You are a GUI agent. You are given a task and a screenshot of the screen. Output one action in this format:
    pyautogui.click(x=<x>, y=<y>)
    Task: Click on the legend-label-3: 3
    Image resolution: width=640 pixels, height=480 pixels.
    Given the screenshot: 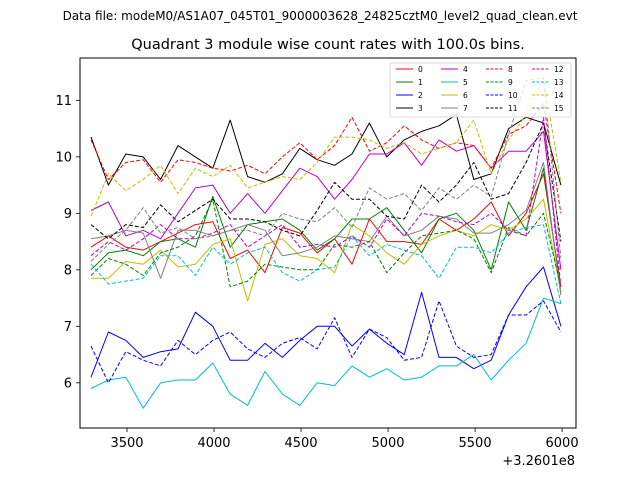 What is the action you would take?
    pyautogui.click(x=420, y=108)
    